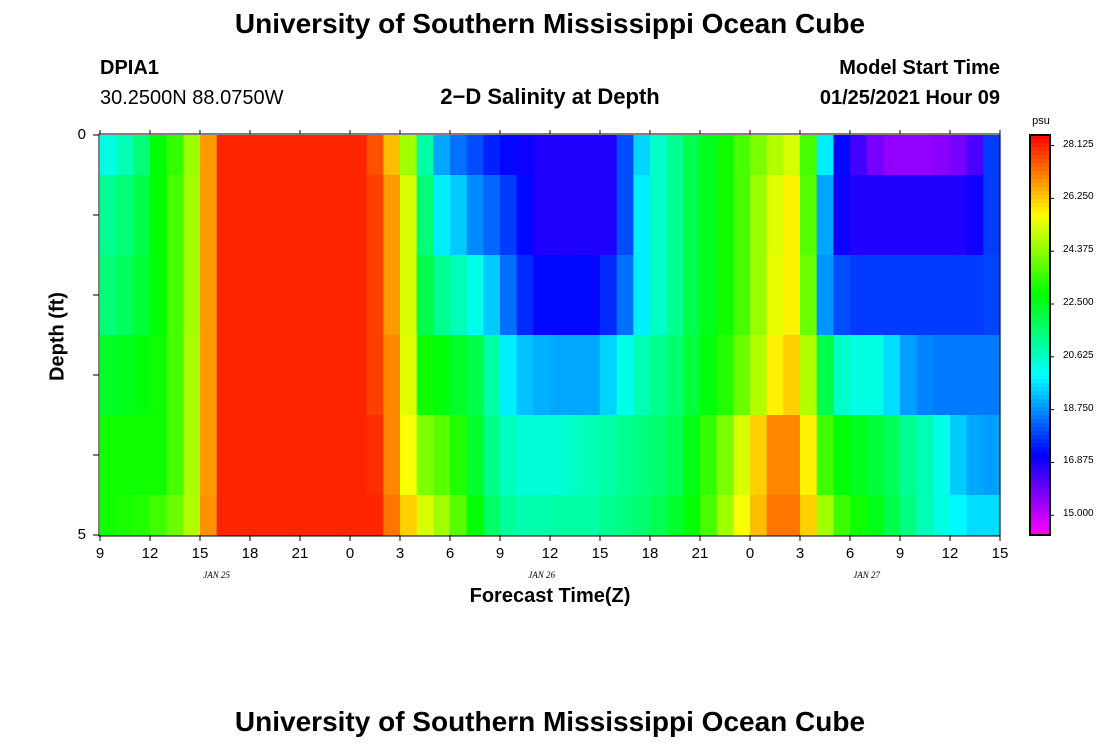 The height and width of the screenshot is (750, 1100). Describe the element at coordinates (1078, 461) in the screenshot. I see `colorbar-tick-label: 16.875` at that location.